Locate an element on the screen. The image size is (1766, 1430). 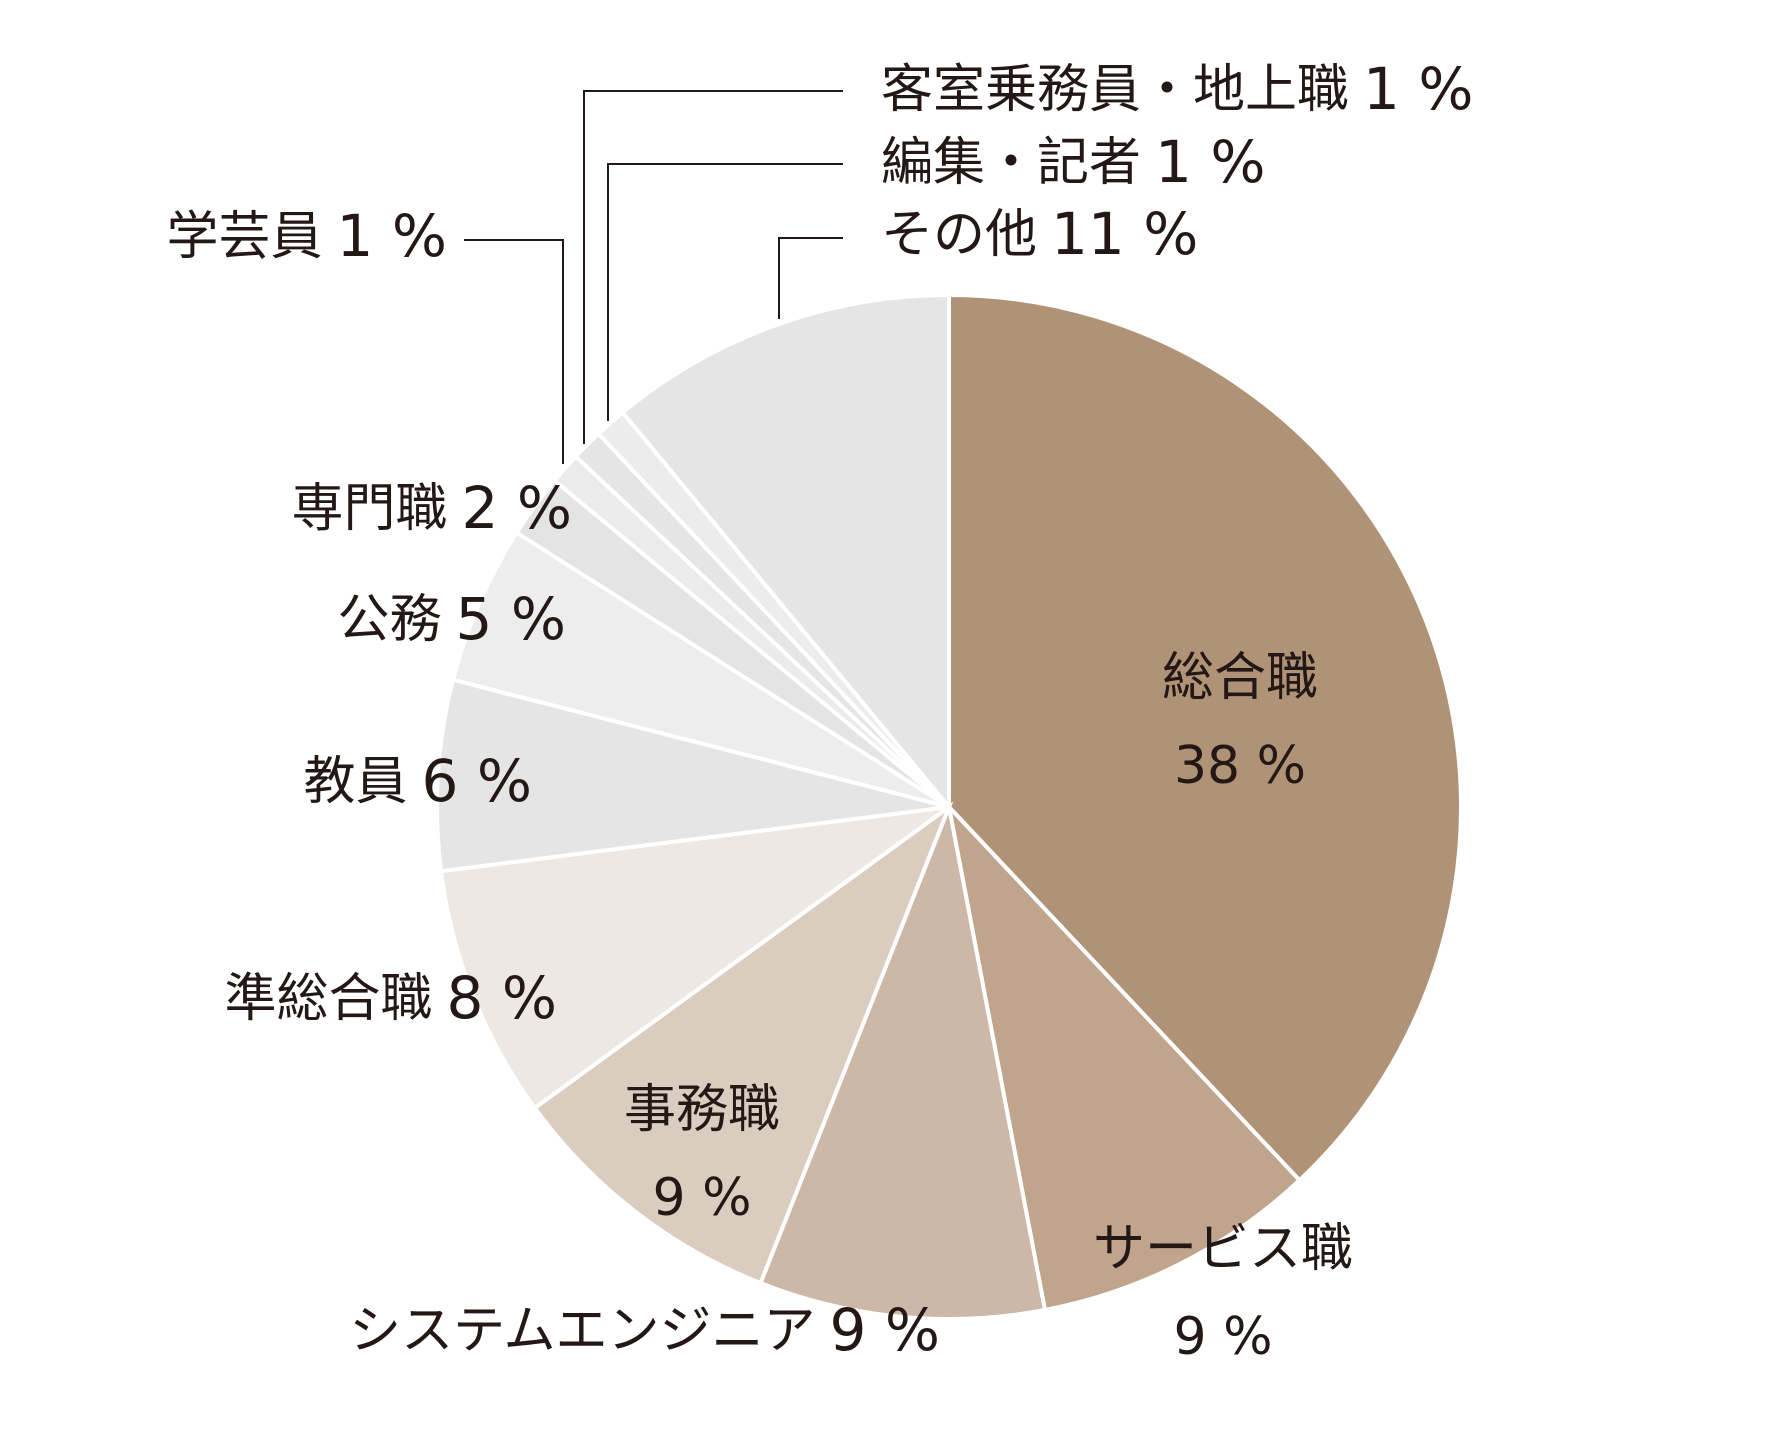
category-name: 教員 is located at coordinates (356, 782).